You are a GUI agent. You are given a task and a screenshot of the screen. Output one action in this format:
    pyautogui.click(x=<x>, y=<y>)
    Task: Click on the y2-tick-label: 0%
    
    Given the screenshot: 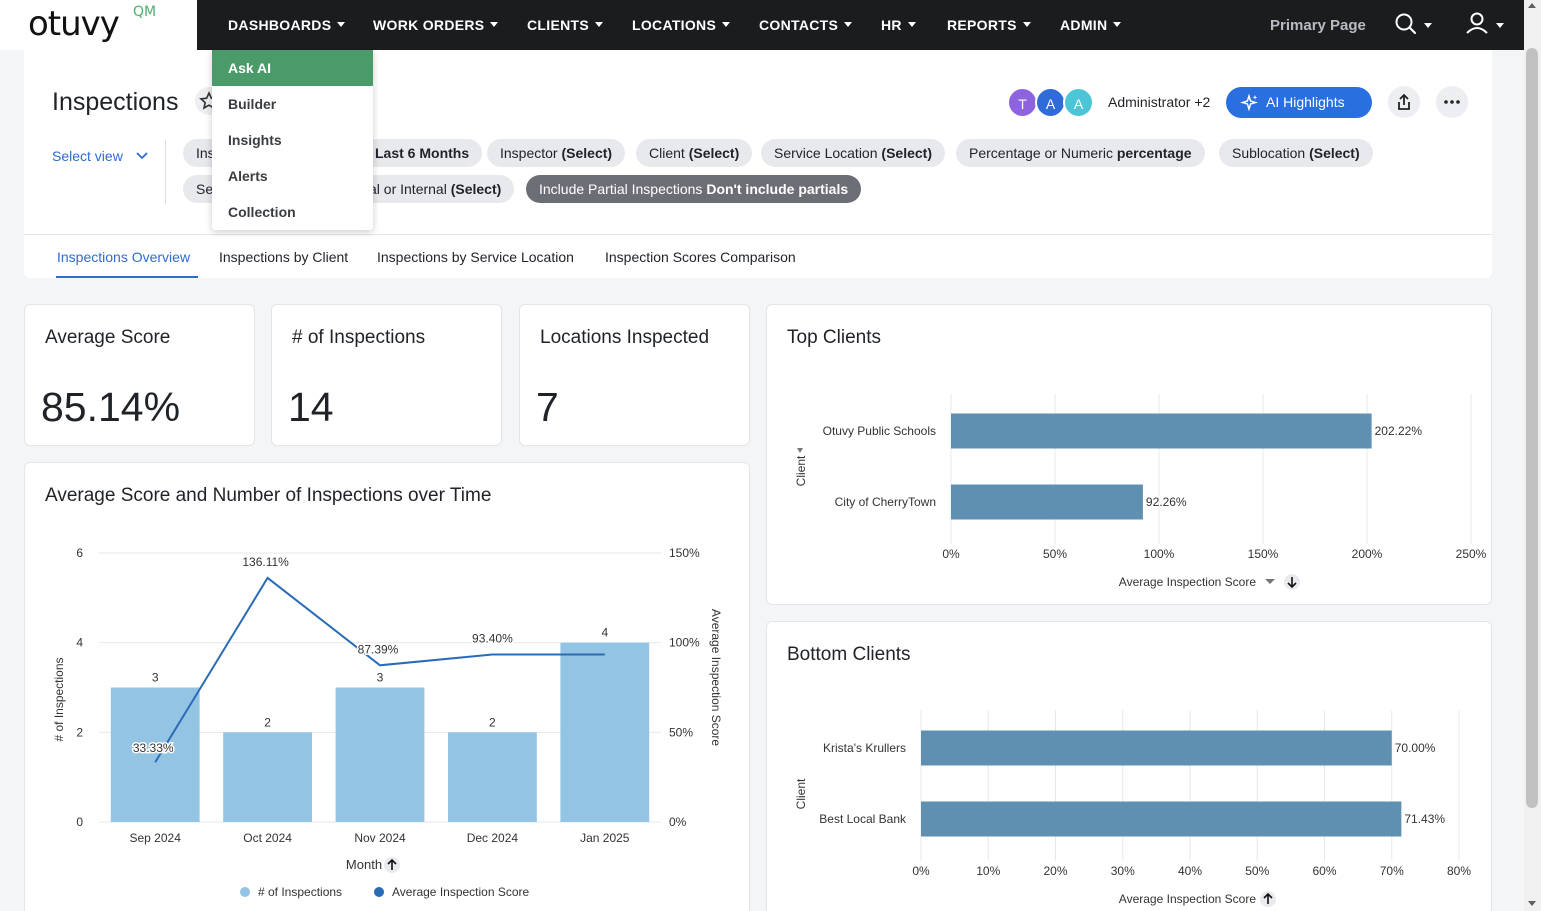 What is the action you would take?
    pyautogui.click(x=678, y=822)
    